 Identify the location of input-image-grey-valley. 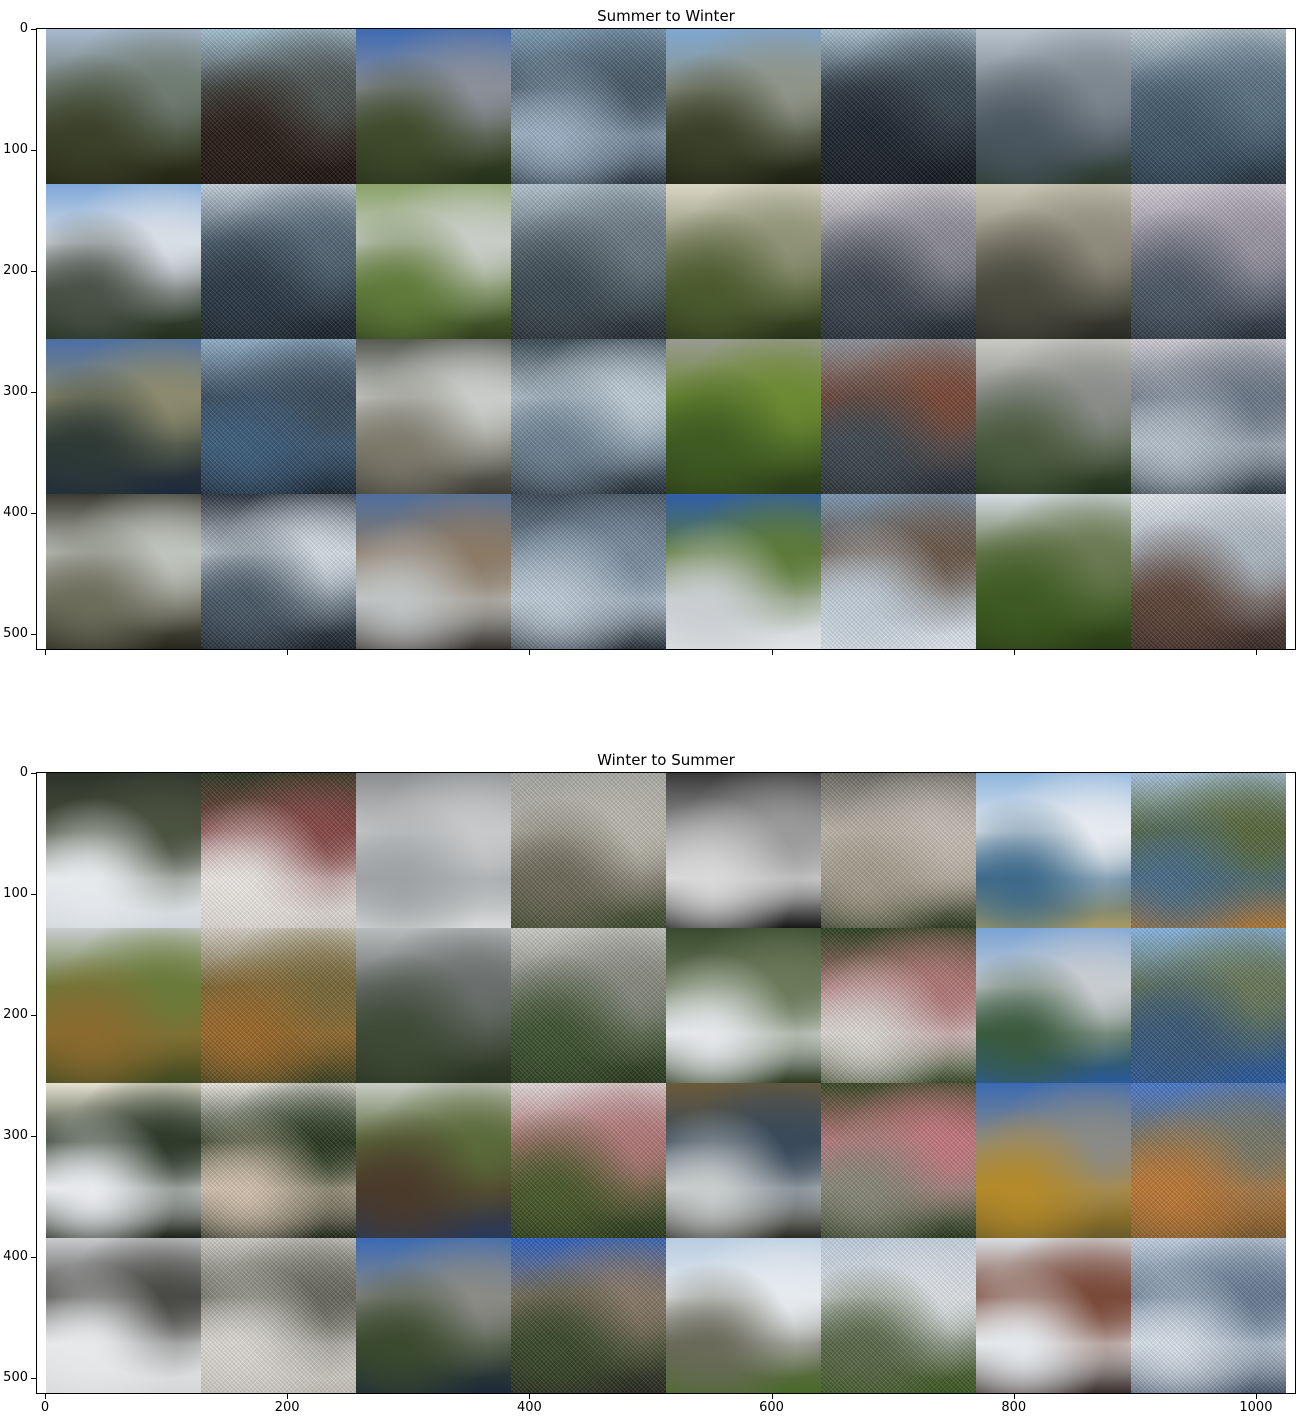
(433, 1005).